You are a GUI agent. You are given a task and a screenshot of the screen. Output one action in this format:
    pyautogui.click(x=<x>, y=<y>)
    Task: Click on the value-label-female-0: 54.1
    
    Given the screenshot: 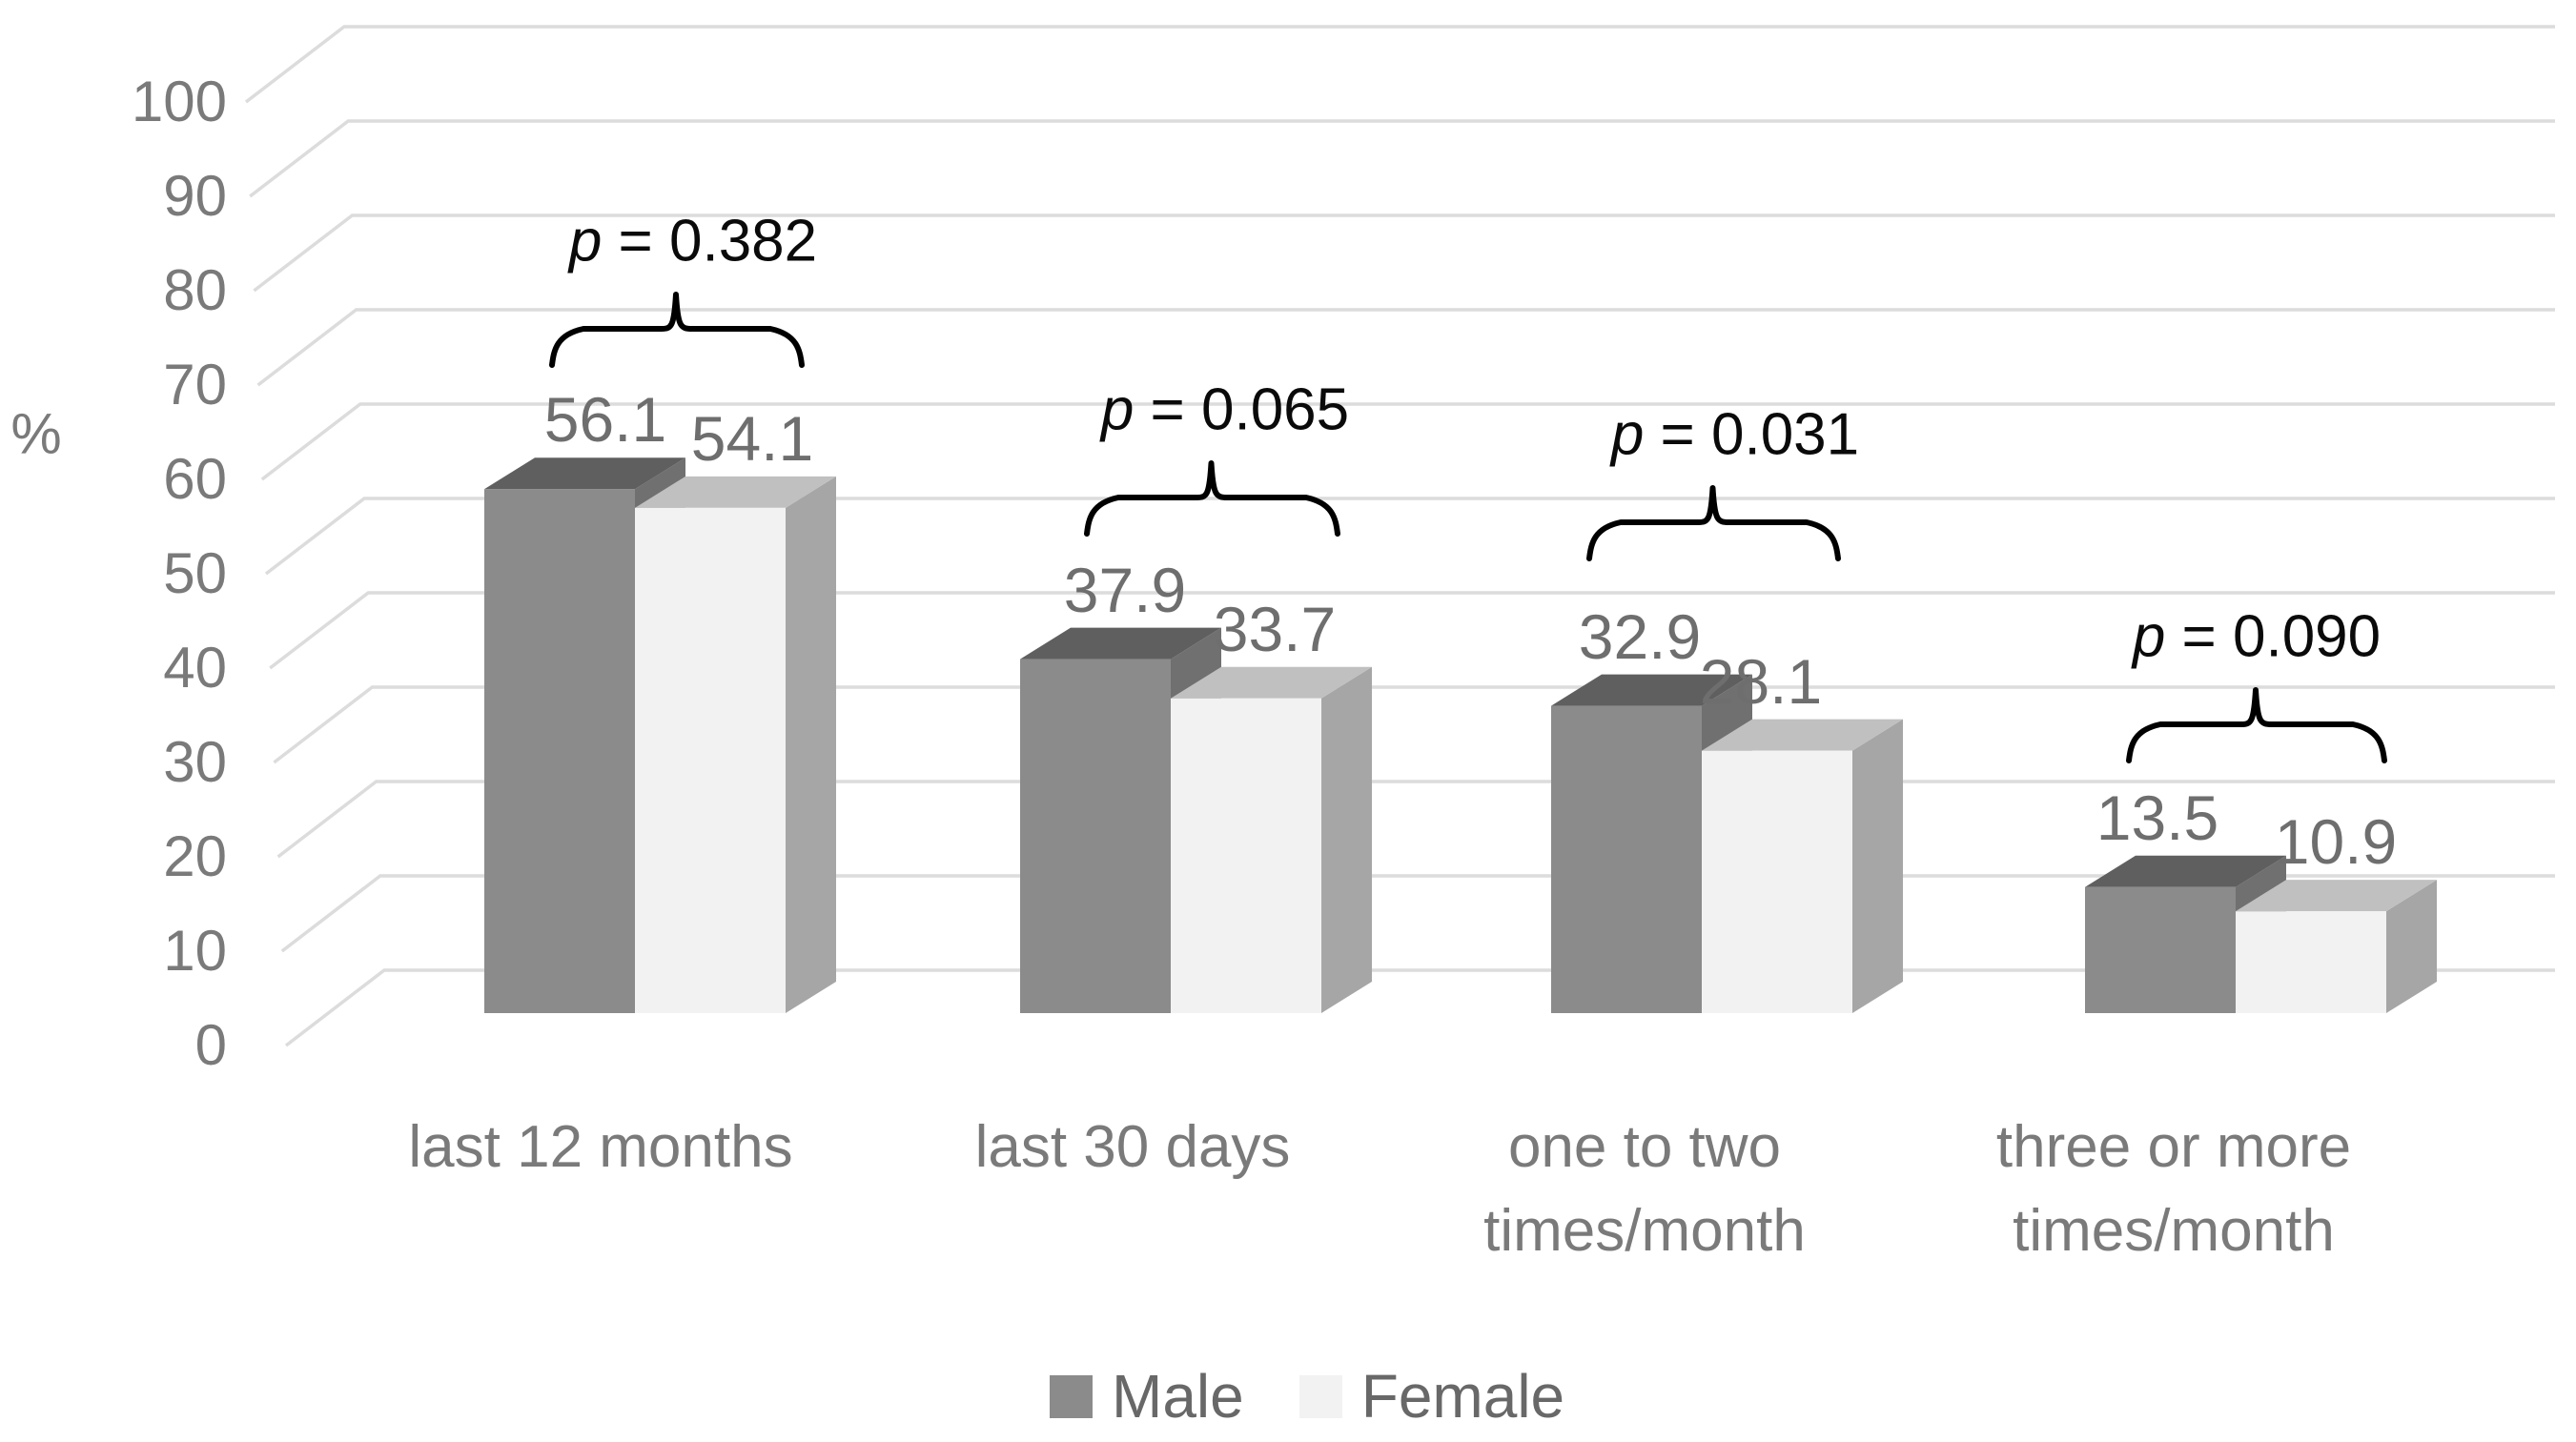 What is the action you would take?
    pyautogui.click(x=752, y=438)
    